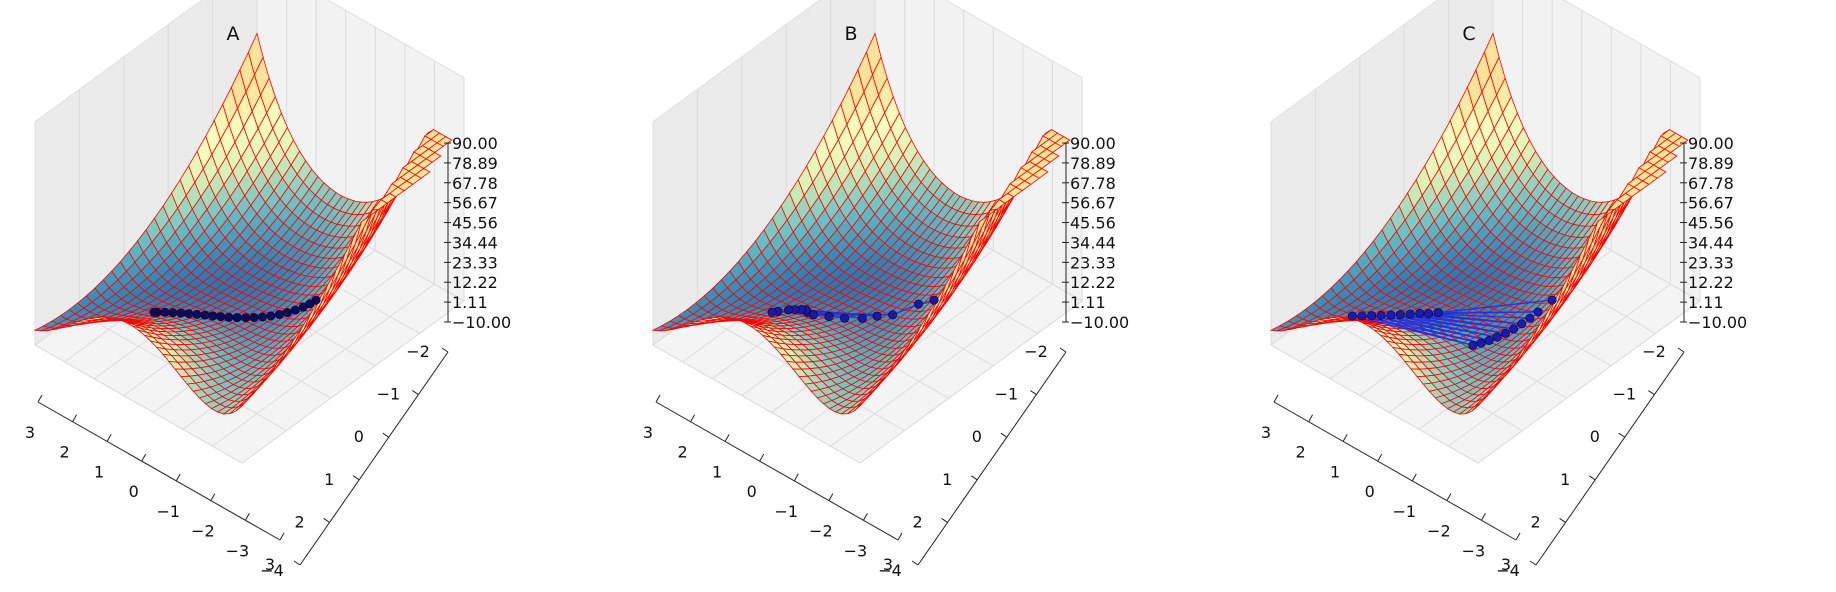  Describe the element at coordinates (1395, 471) in the screenshot. I see `x-axis-line` at that location.